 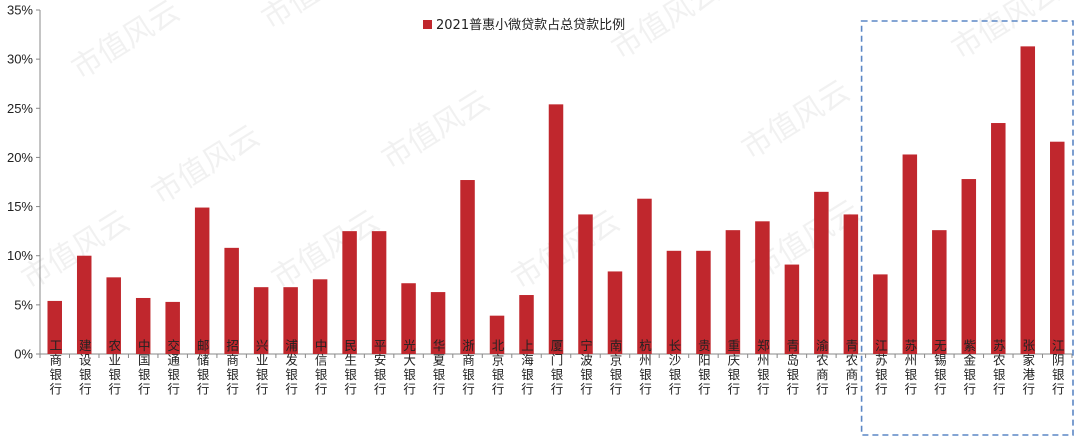 I want to click on x-tick-label: 贵阳银行, so click(x=703, y=368).